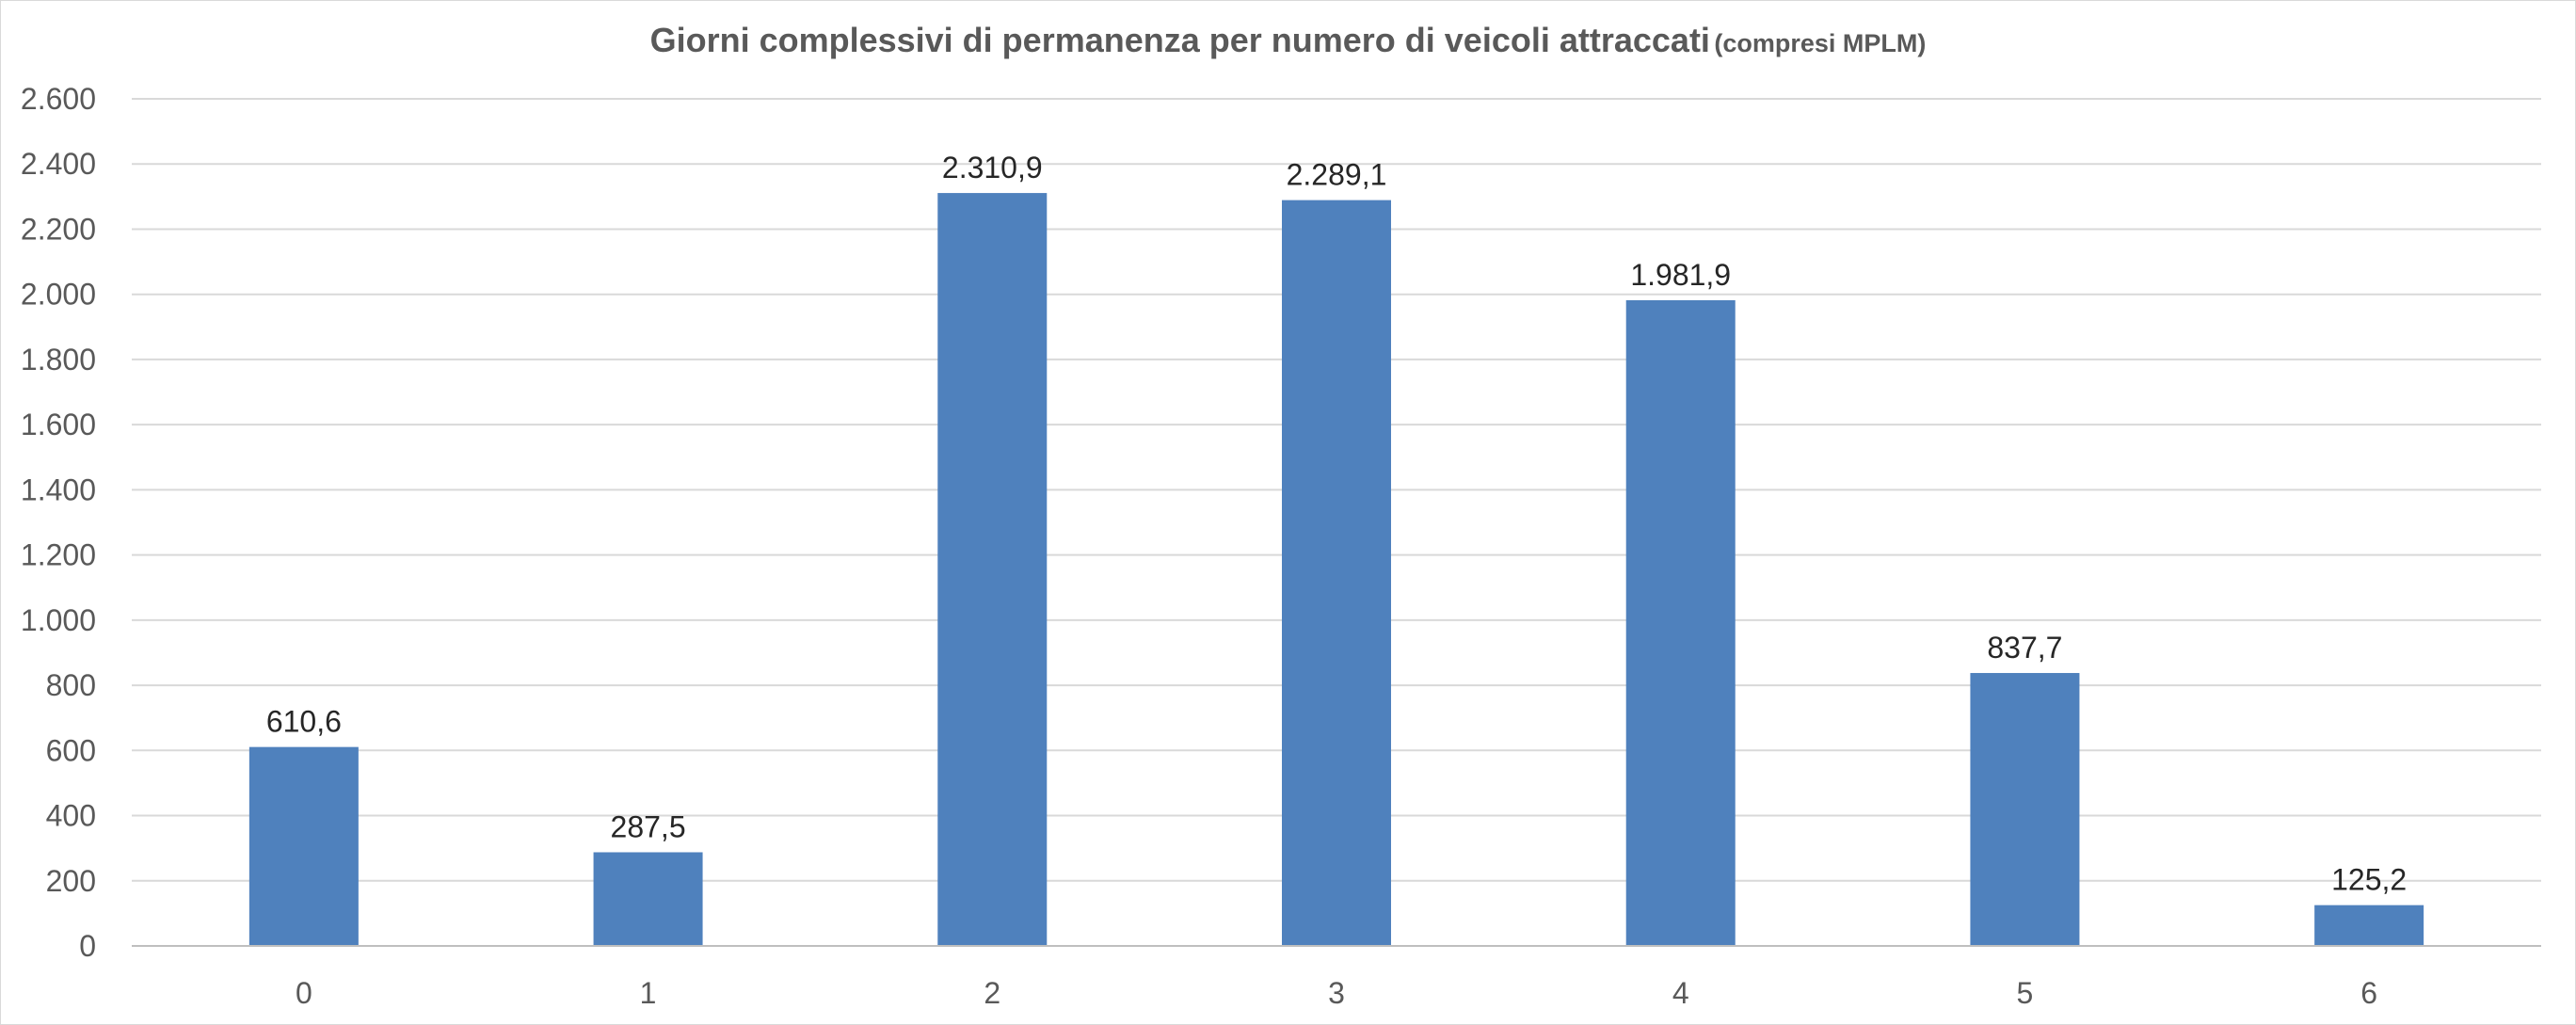 This screenshot has width=2576, height=1025. Describe the element at coordinates (2025, 993) in the screenshot. I see `x-tick-label: 5` at that location.